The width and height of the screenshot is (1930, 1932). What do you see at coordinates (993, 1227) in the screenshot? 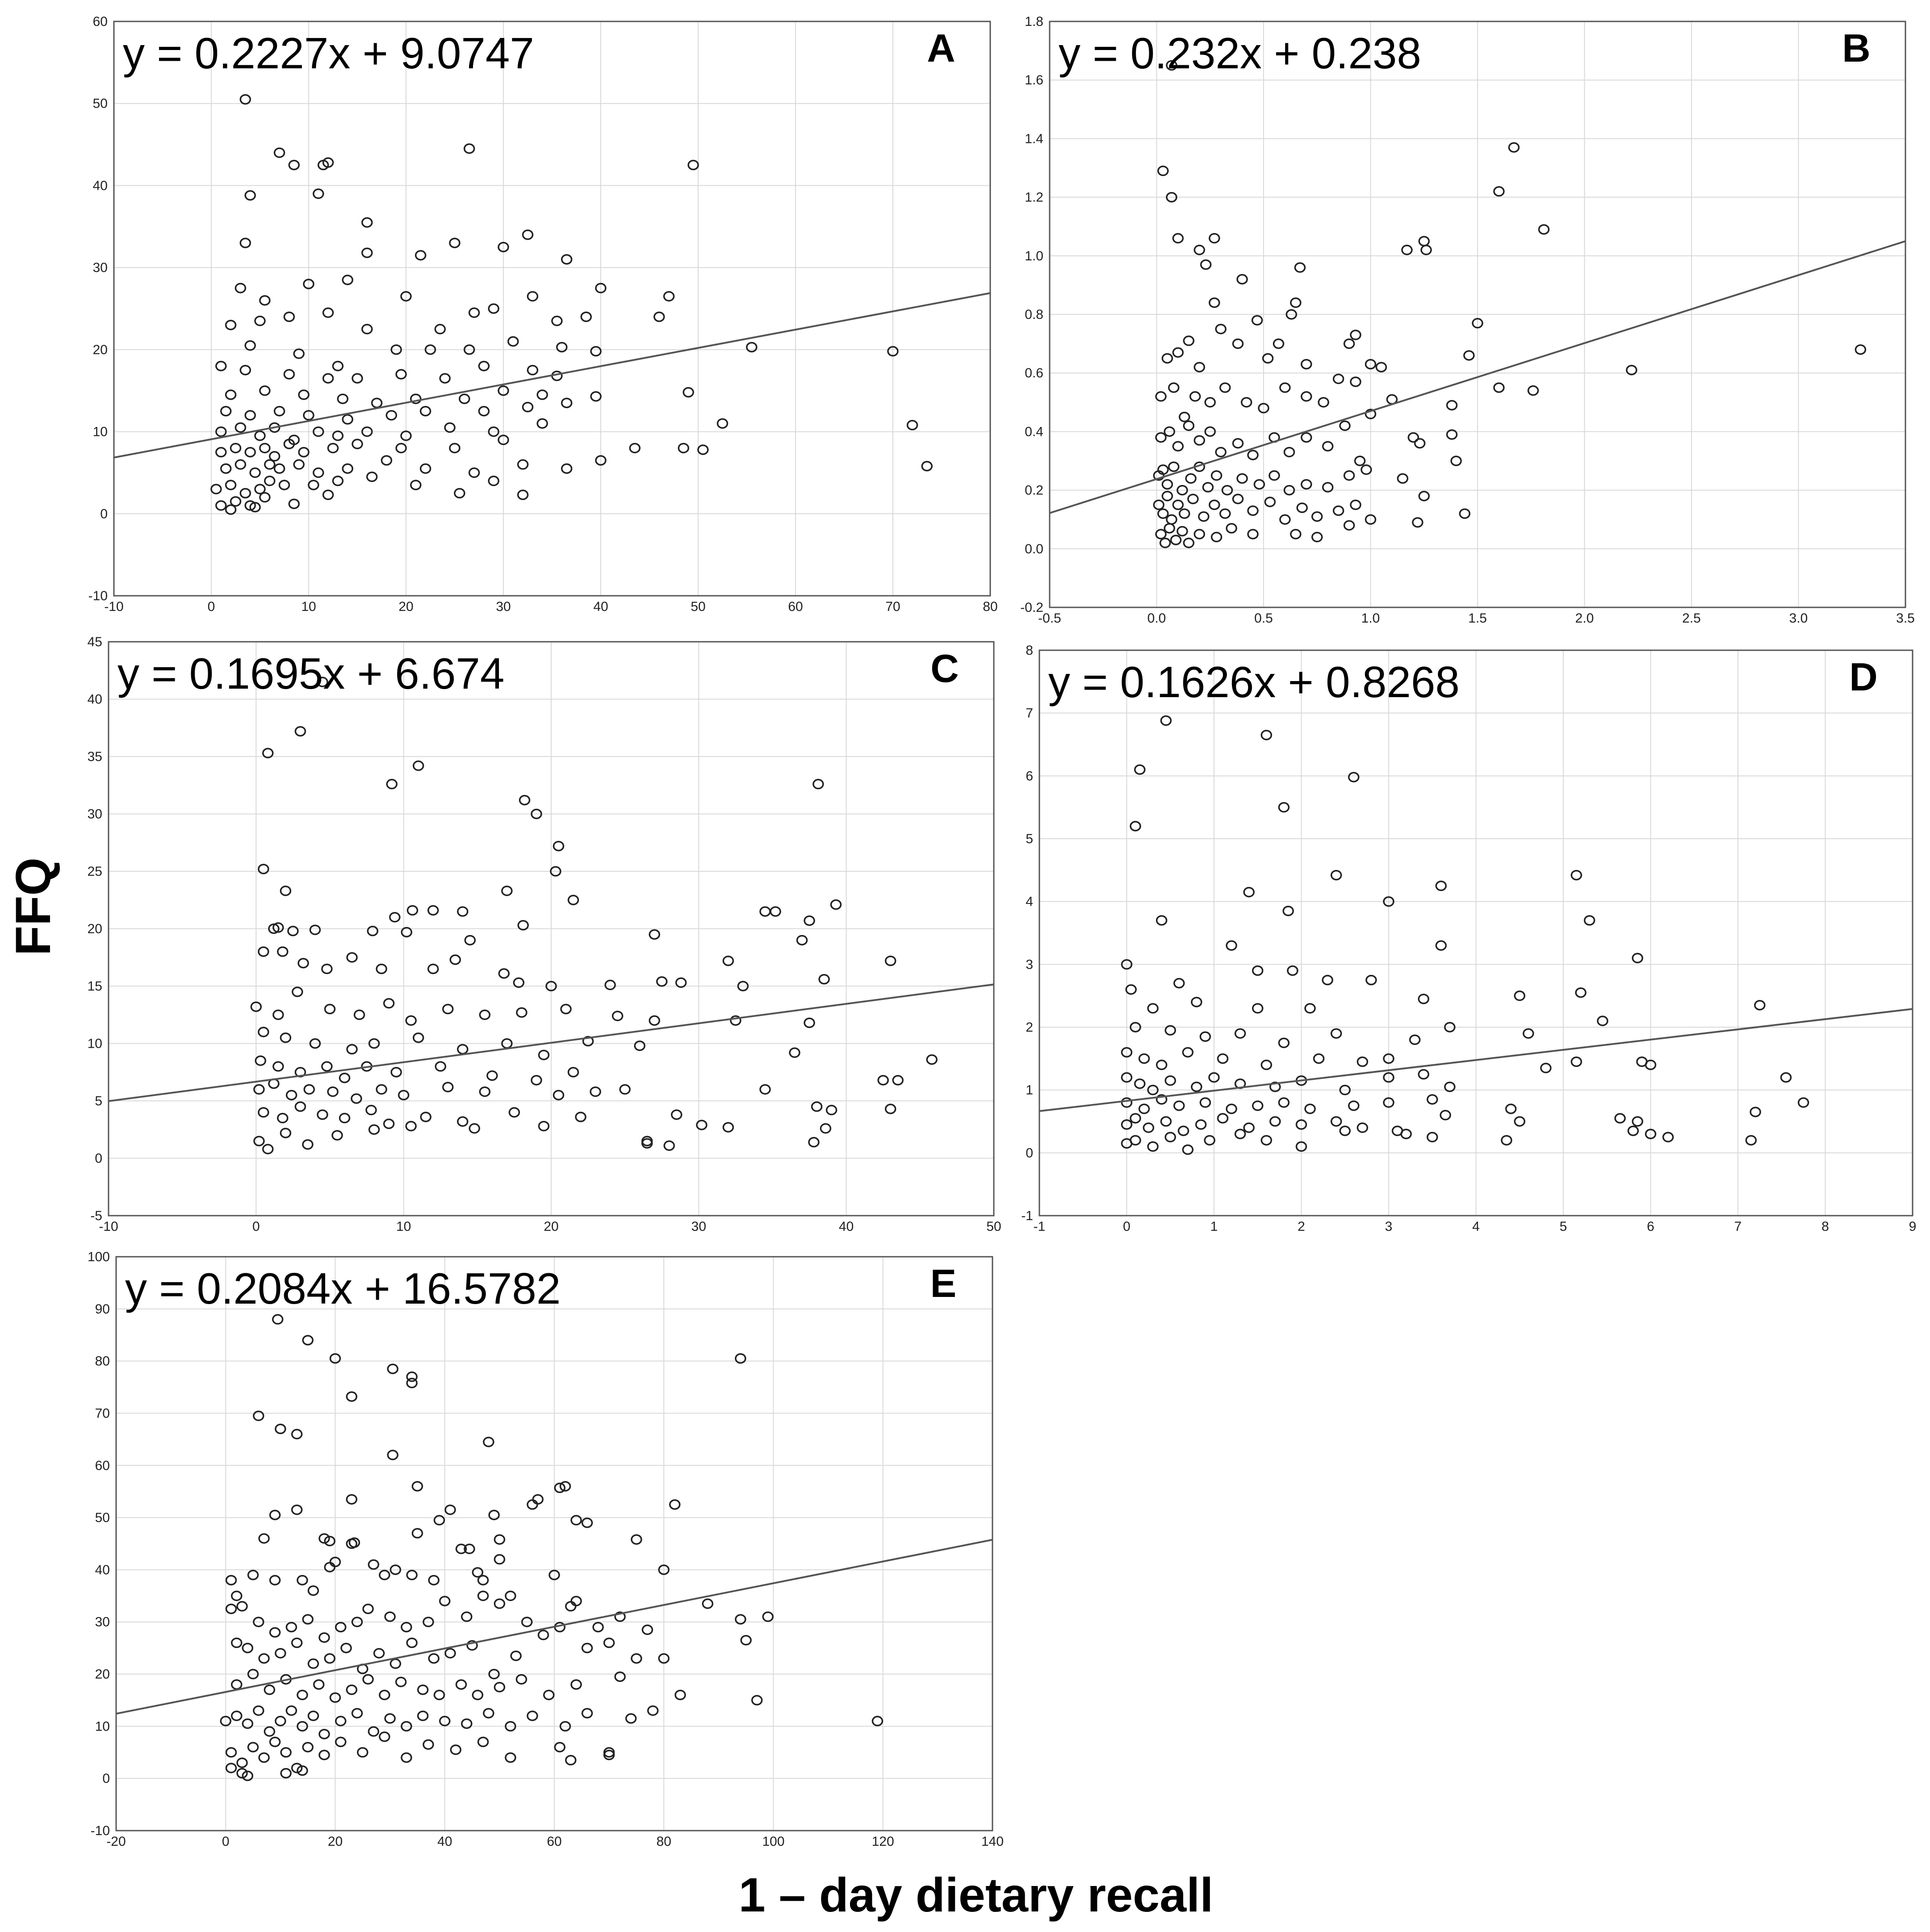
I see `panel-c-x-tick-label: 50` at bounding box center [993, 1227].